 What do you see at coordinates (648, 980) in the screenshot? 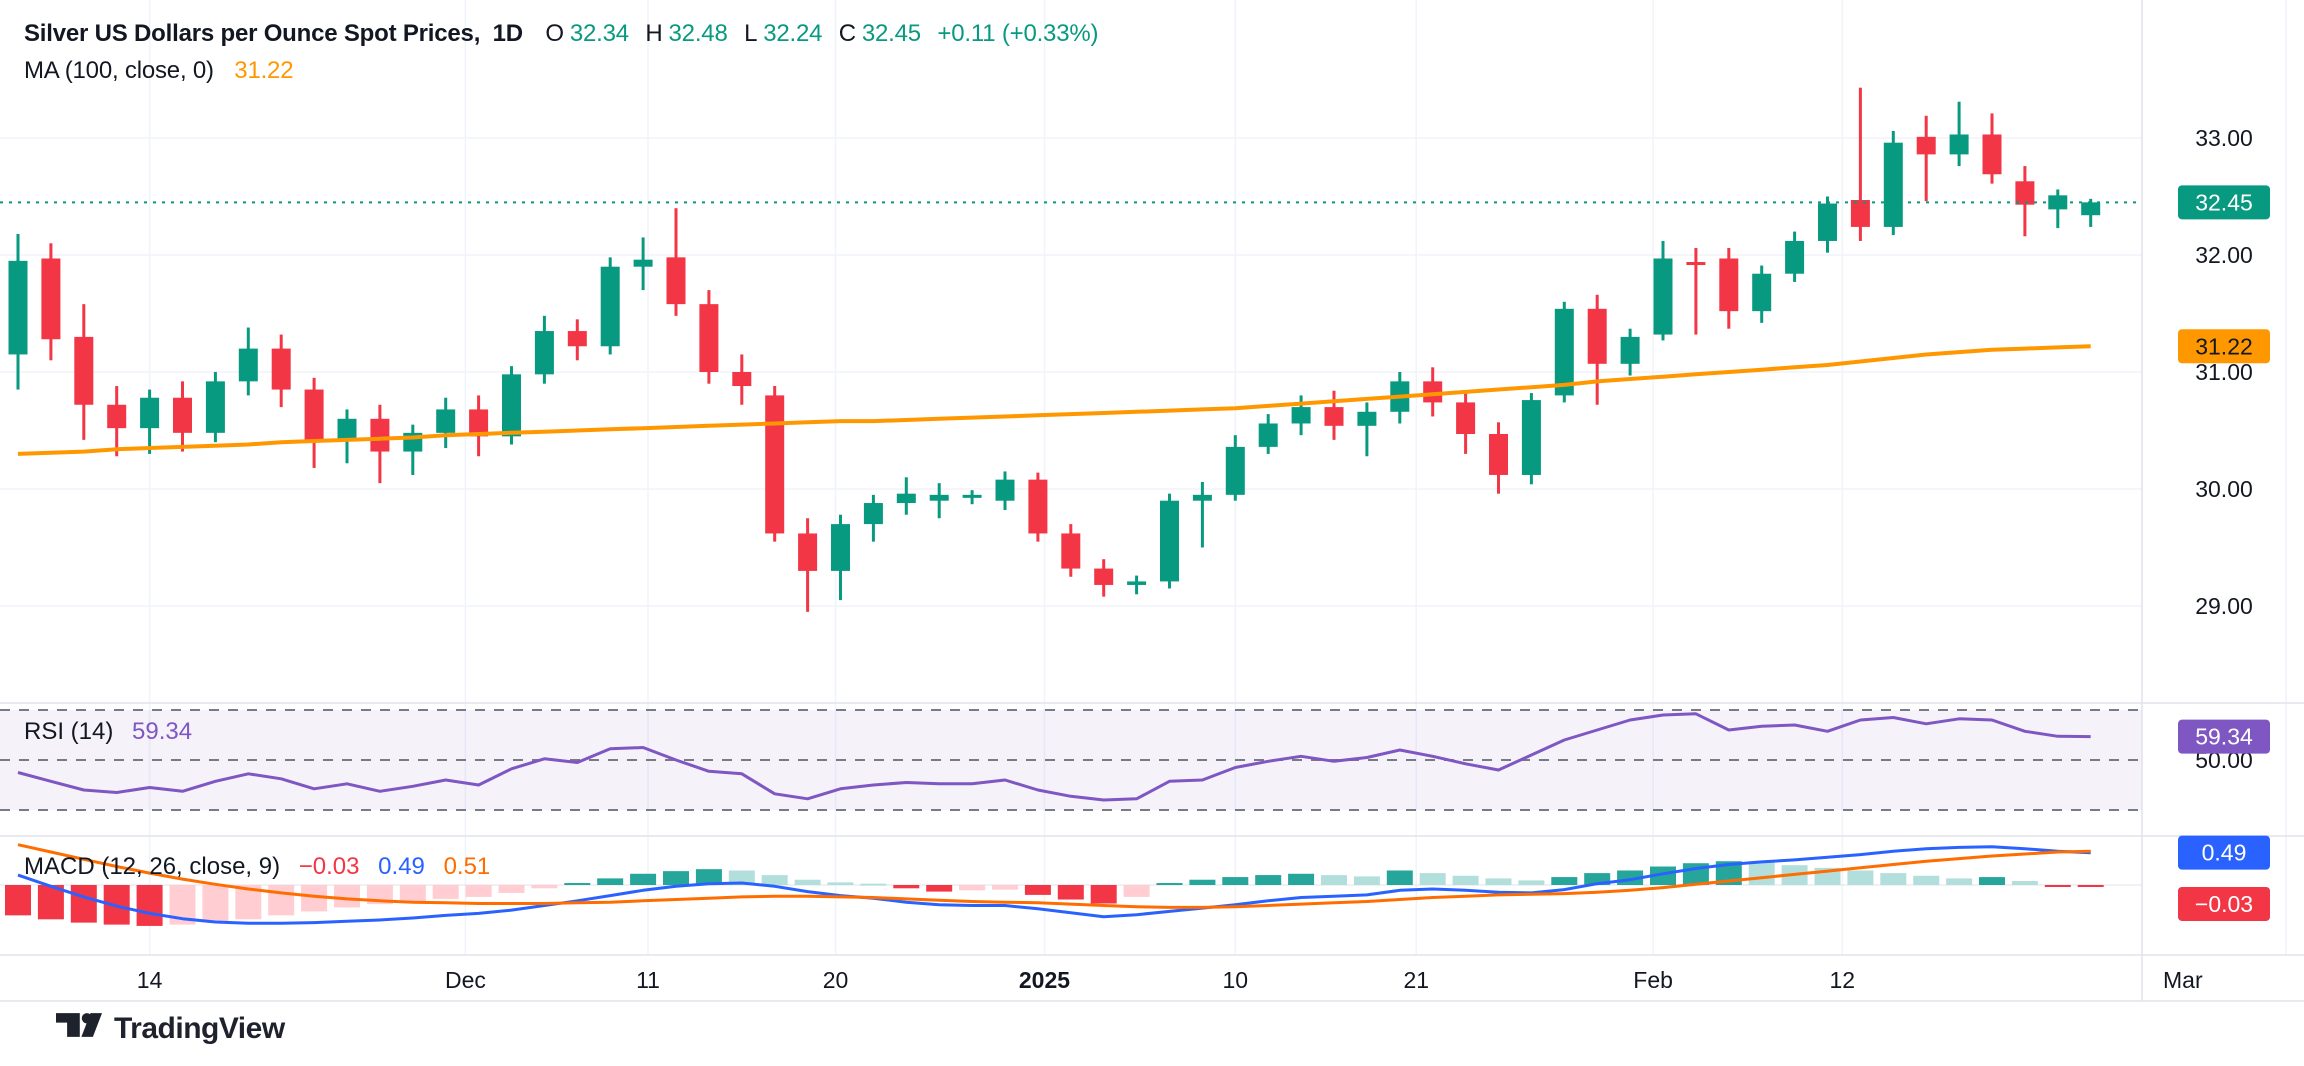
I see `time-axis-label: 11` at bounding box center [648, 980].